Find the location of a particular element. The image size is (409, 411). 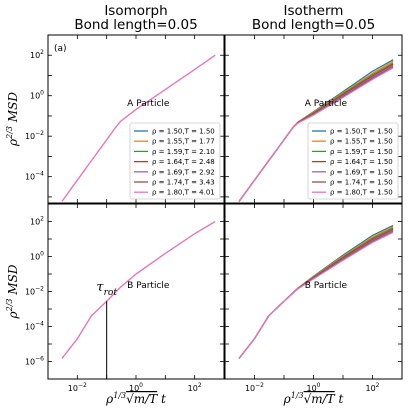

legend-entry: ρ = 1.64,T = 2.48 is located at coordinates (183, 162).